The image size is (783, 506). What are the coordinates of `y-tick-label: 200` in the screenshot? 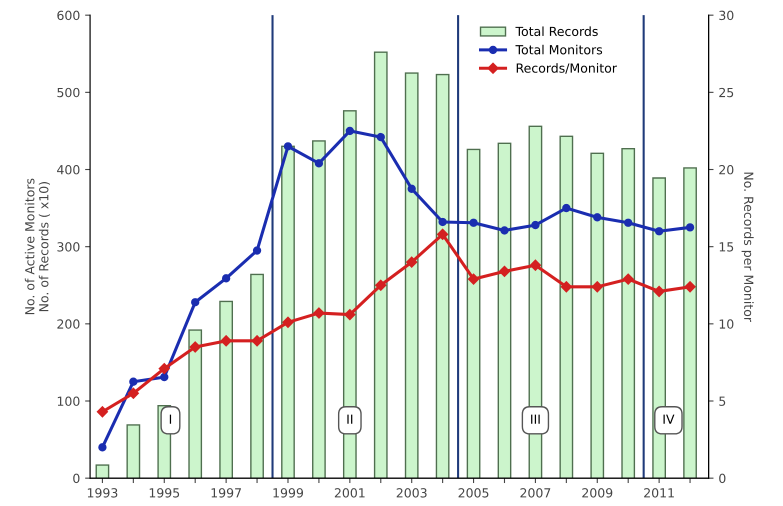 It's located at (68, 324).